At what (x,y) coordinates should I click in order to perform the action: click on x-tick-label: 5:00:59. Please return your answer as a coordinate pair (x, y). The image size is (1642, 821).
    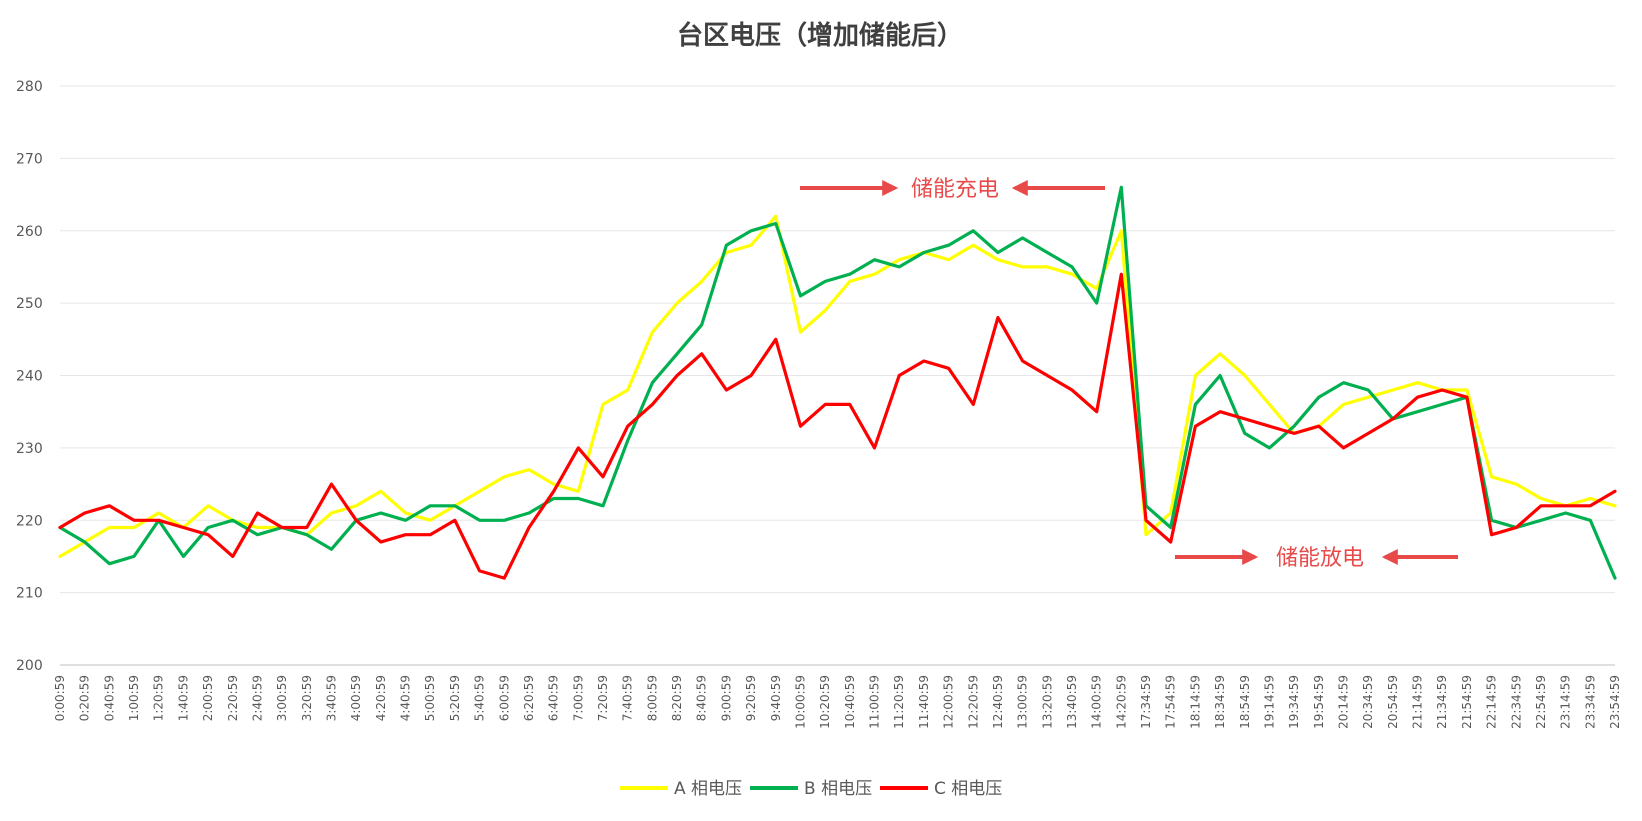
    Looking at the image, I should click on (430, 698).